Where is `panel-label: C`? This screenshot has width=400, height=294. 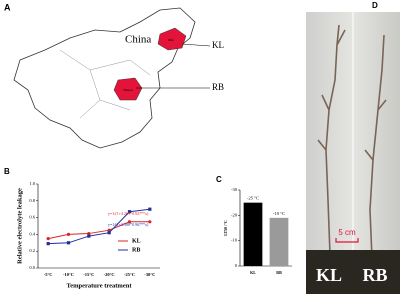
panel-label: C is located at coordinates (219, 179).